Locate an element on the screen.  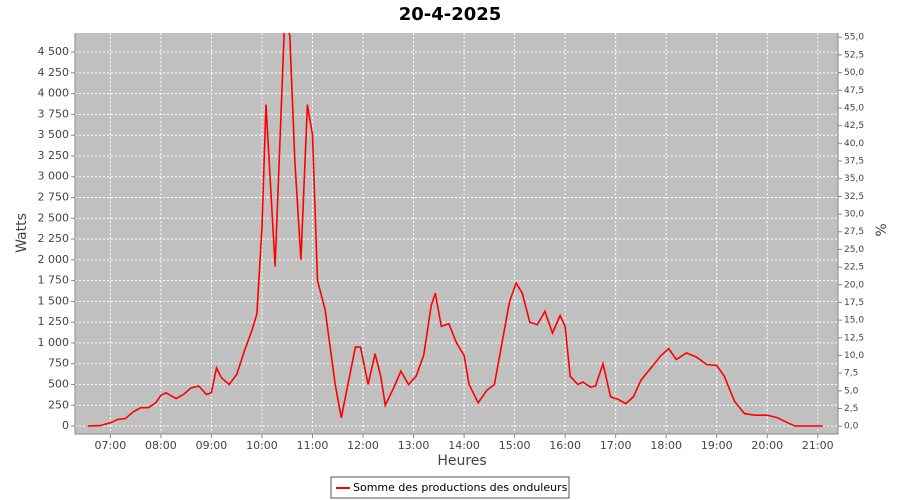
x-tick-label: 14:00 is located at coordinates (464, 445).